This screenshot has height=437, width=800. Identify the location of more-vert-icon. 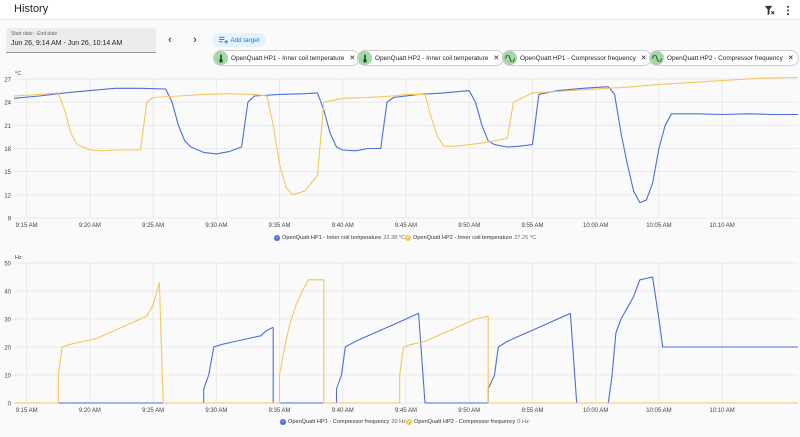
(788, 10).